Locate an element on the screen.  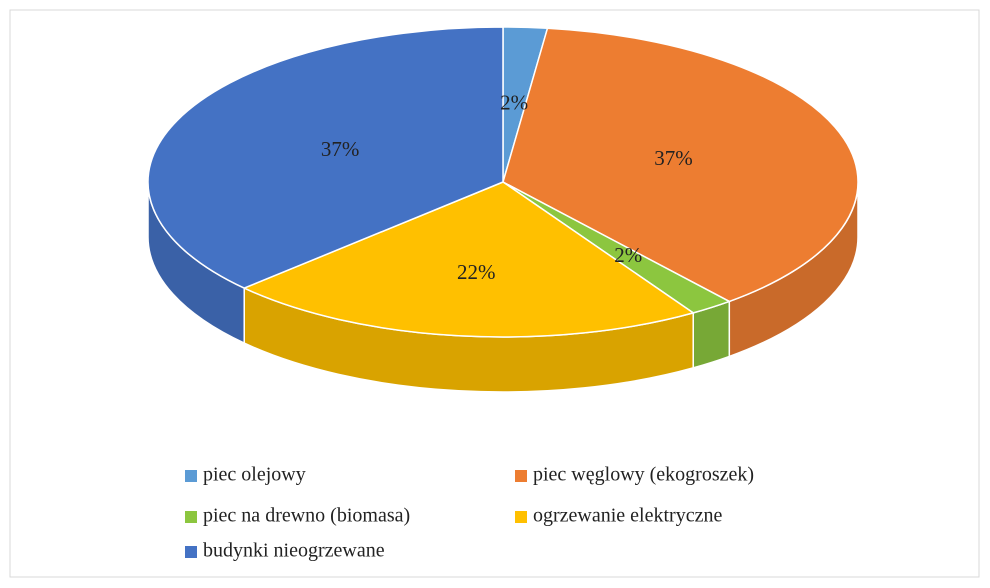
slice is located at coordinates (468, 259).